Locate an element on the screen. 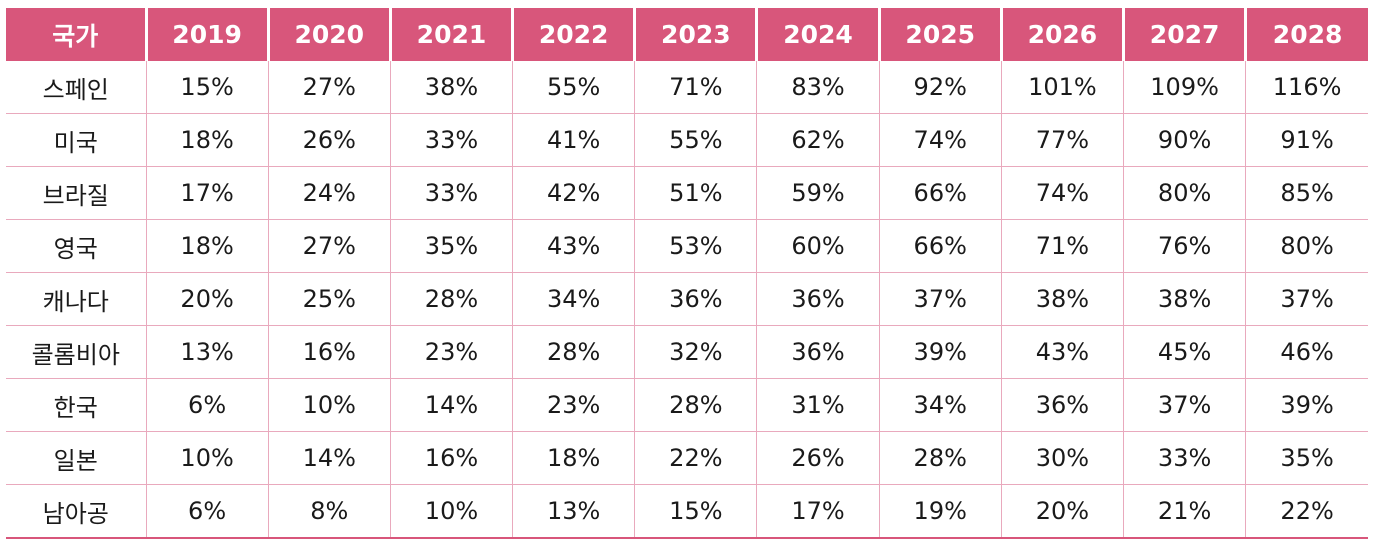 The width and height of the screenshot is (1376, 540). table-cell-value: 31% is located at coordinates (818, 405).